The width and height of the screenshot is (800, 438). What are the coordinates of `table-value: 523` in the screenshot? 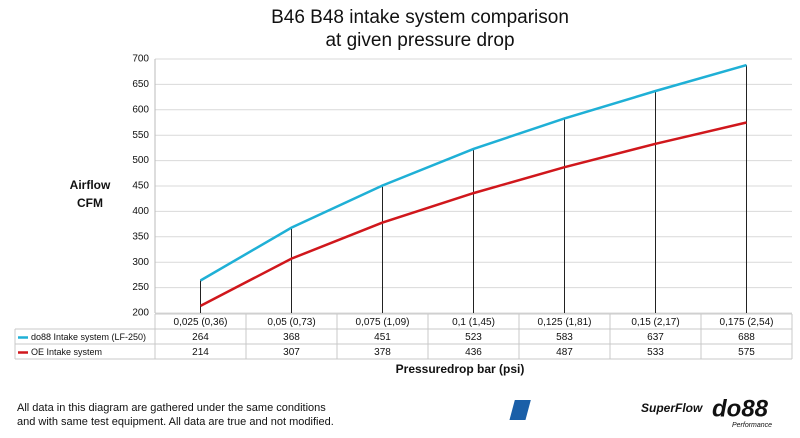 It's located at (473, 337).